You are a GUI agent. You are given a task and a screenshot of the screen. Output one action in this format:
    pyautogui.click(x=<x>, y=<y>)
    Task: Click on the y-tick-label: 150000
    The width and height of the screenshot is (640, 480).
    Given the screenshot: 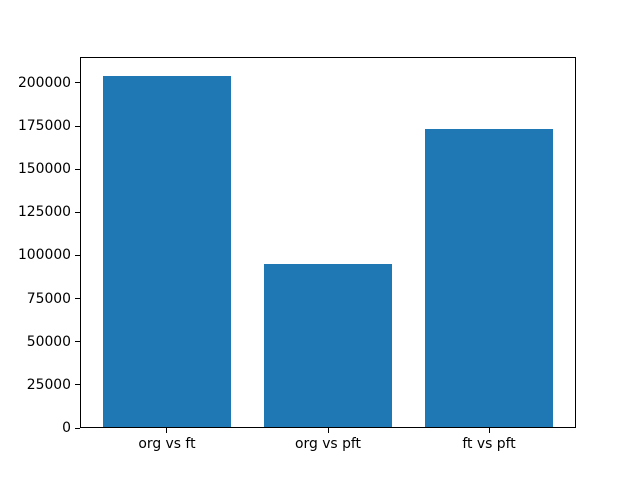 What is the action you would take?
    pyautogui.click(x=44, y=169)
    